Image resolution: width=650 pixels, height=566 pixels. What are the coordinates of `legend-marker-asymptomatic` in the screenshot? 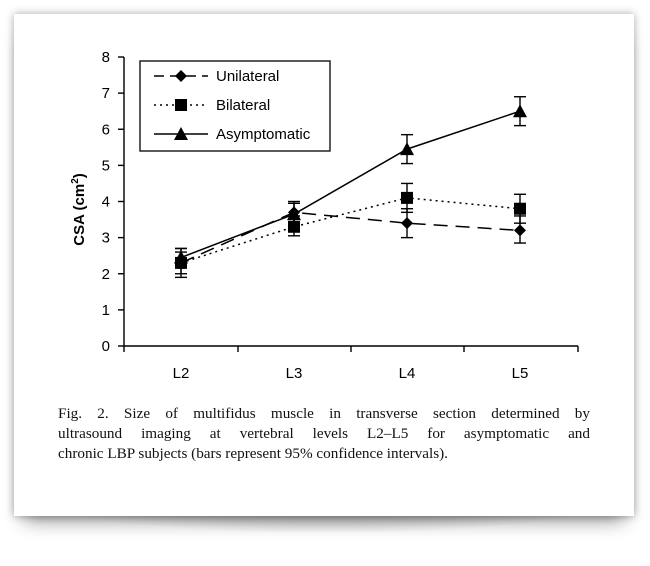 It's located at (181, 133).